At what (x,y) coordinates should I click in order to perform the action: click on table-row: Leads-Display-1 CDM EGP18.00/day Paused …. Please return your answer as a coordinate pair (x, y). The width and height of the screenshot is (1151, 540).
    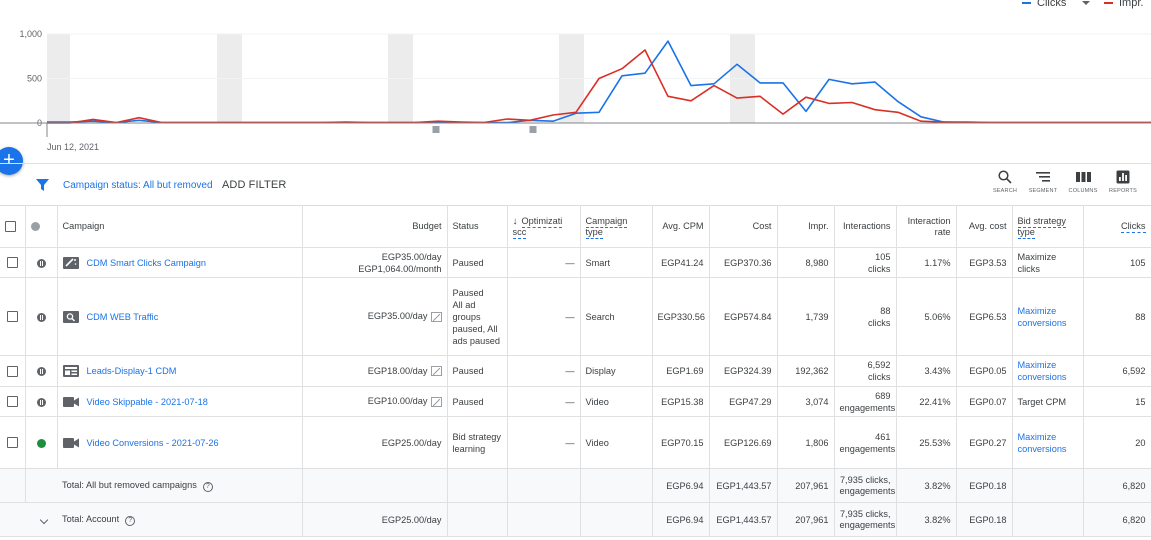
    Looking at the image, I should click on (575, 371).